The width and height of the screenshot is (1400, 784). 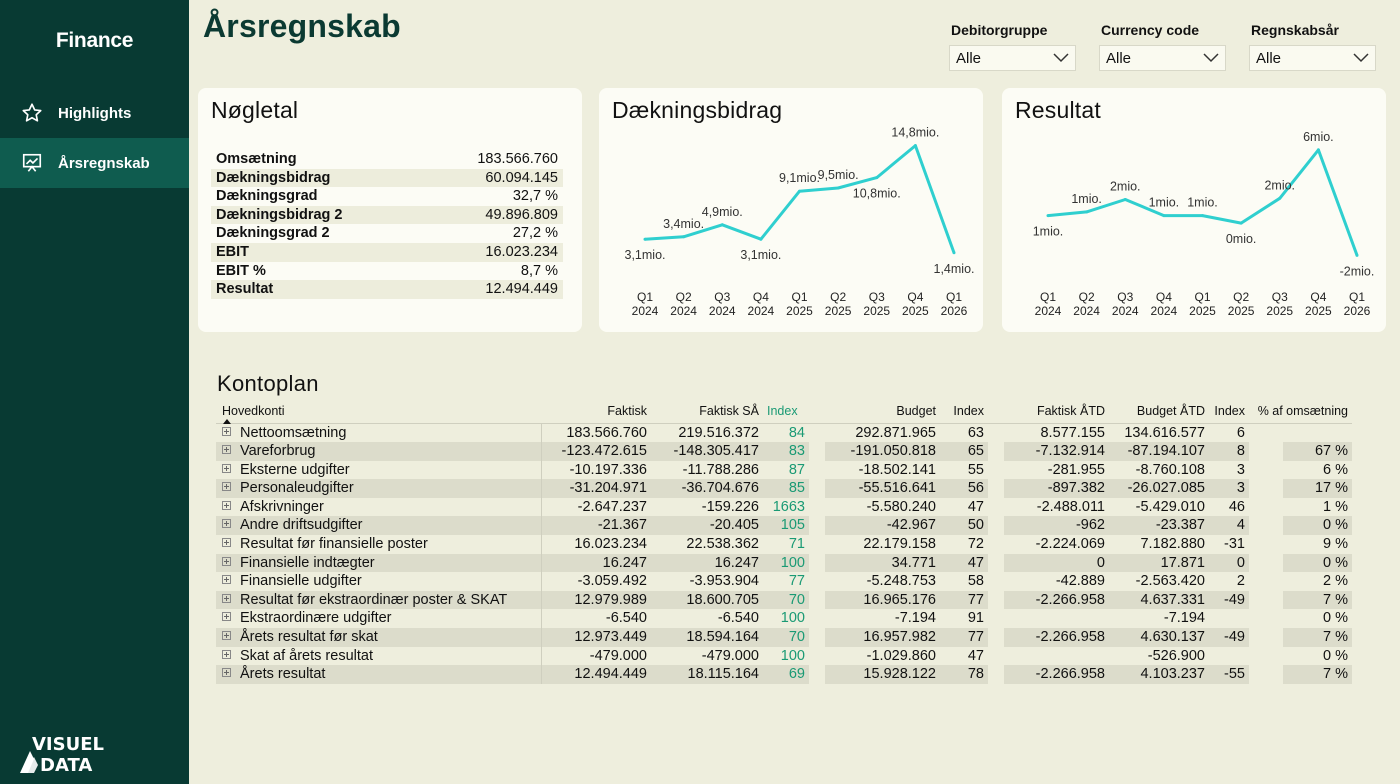 I want to click on regnskabsar-dropdown: Alle, so click(x=1312, y=58).